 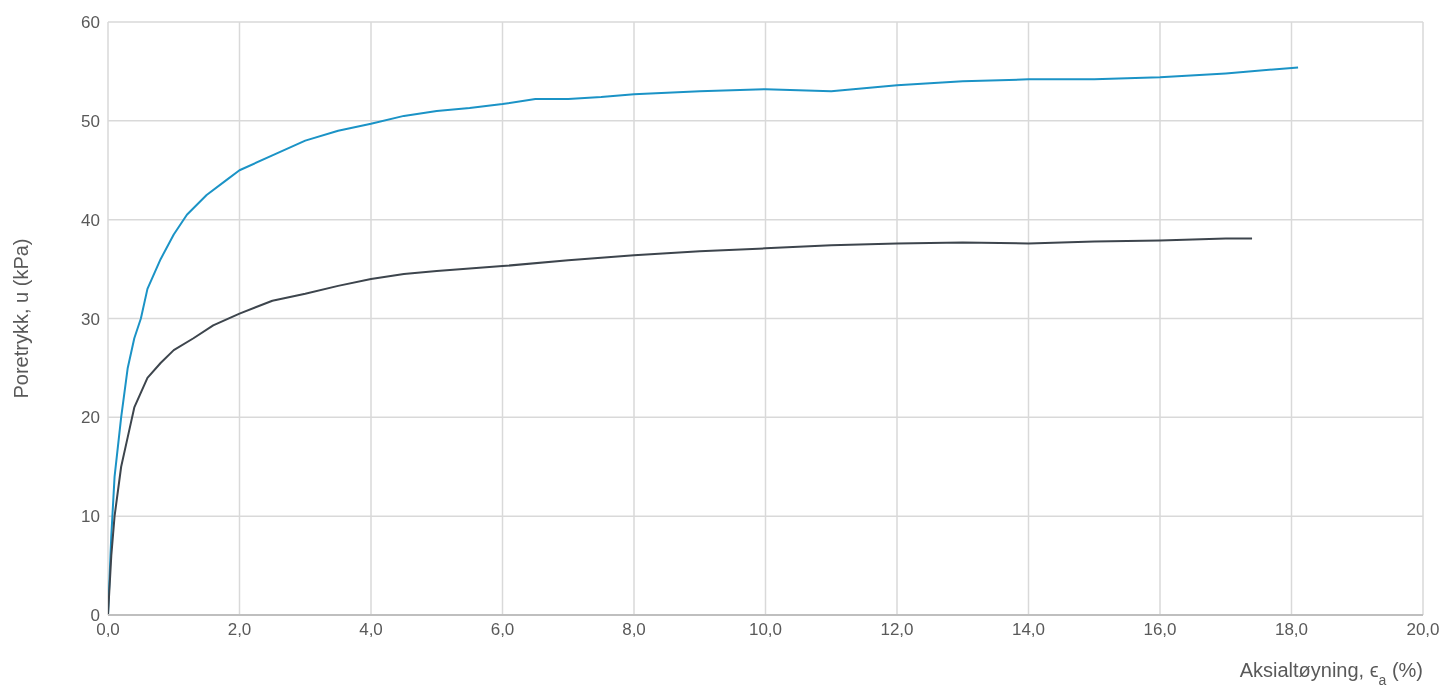 I want to click on y-tick-label: 40, so click(x=90, y=220).